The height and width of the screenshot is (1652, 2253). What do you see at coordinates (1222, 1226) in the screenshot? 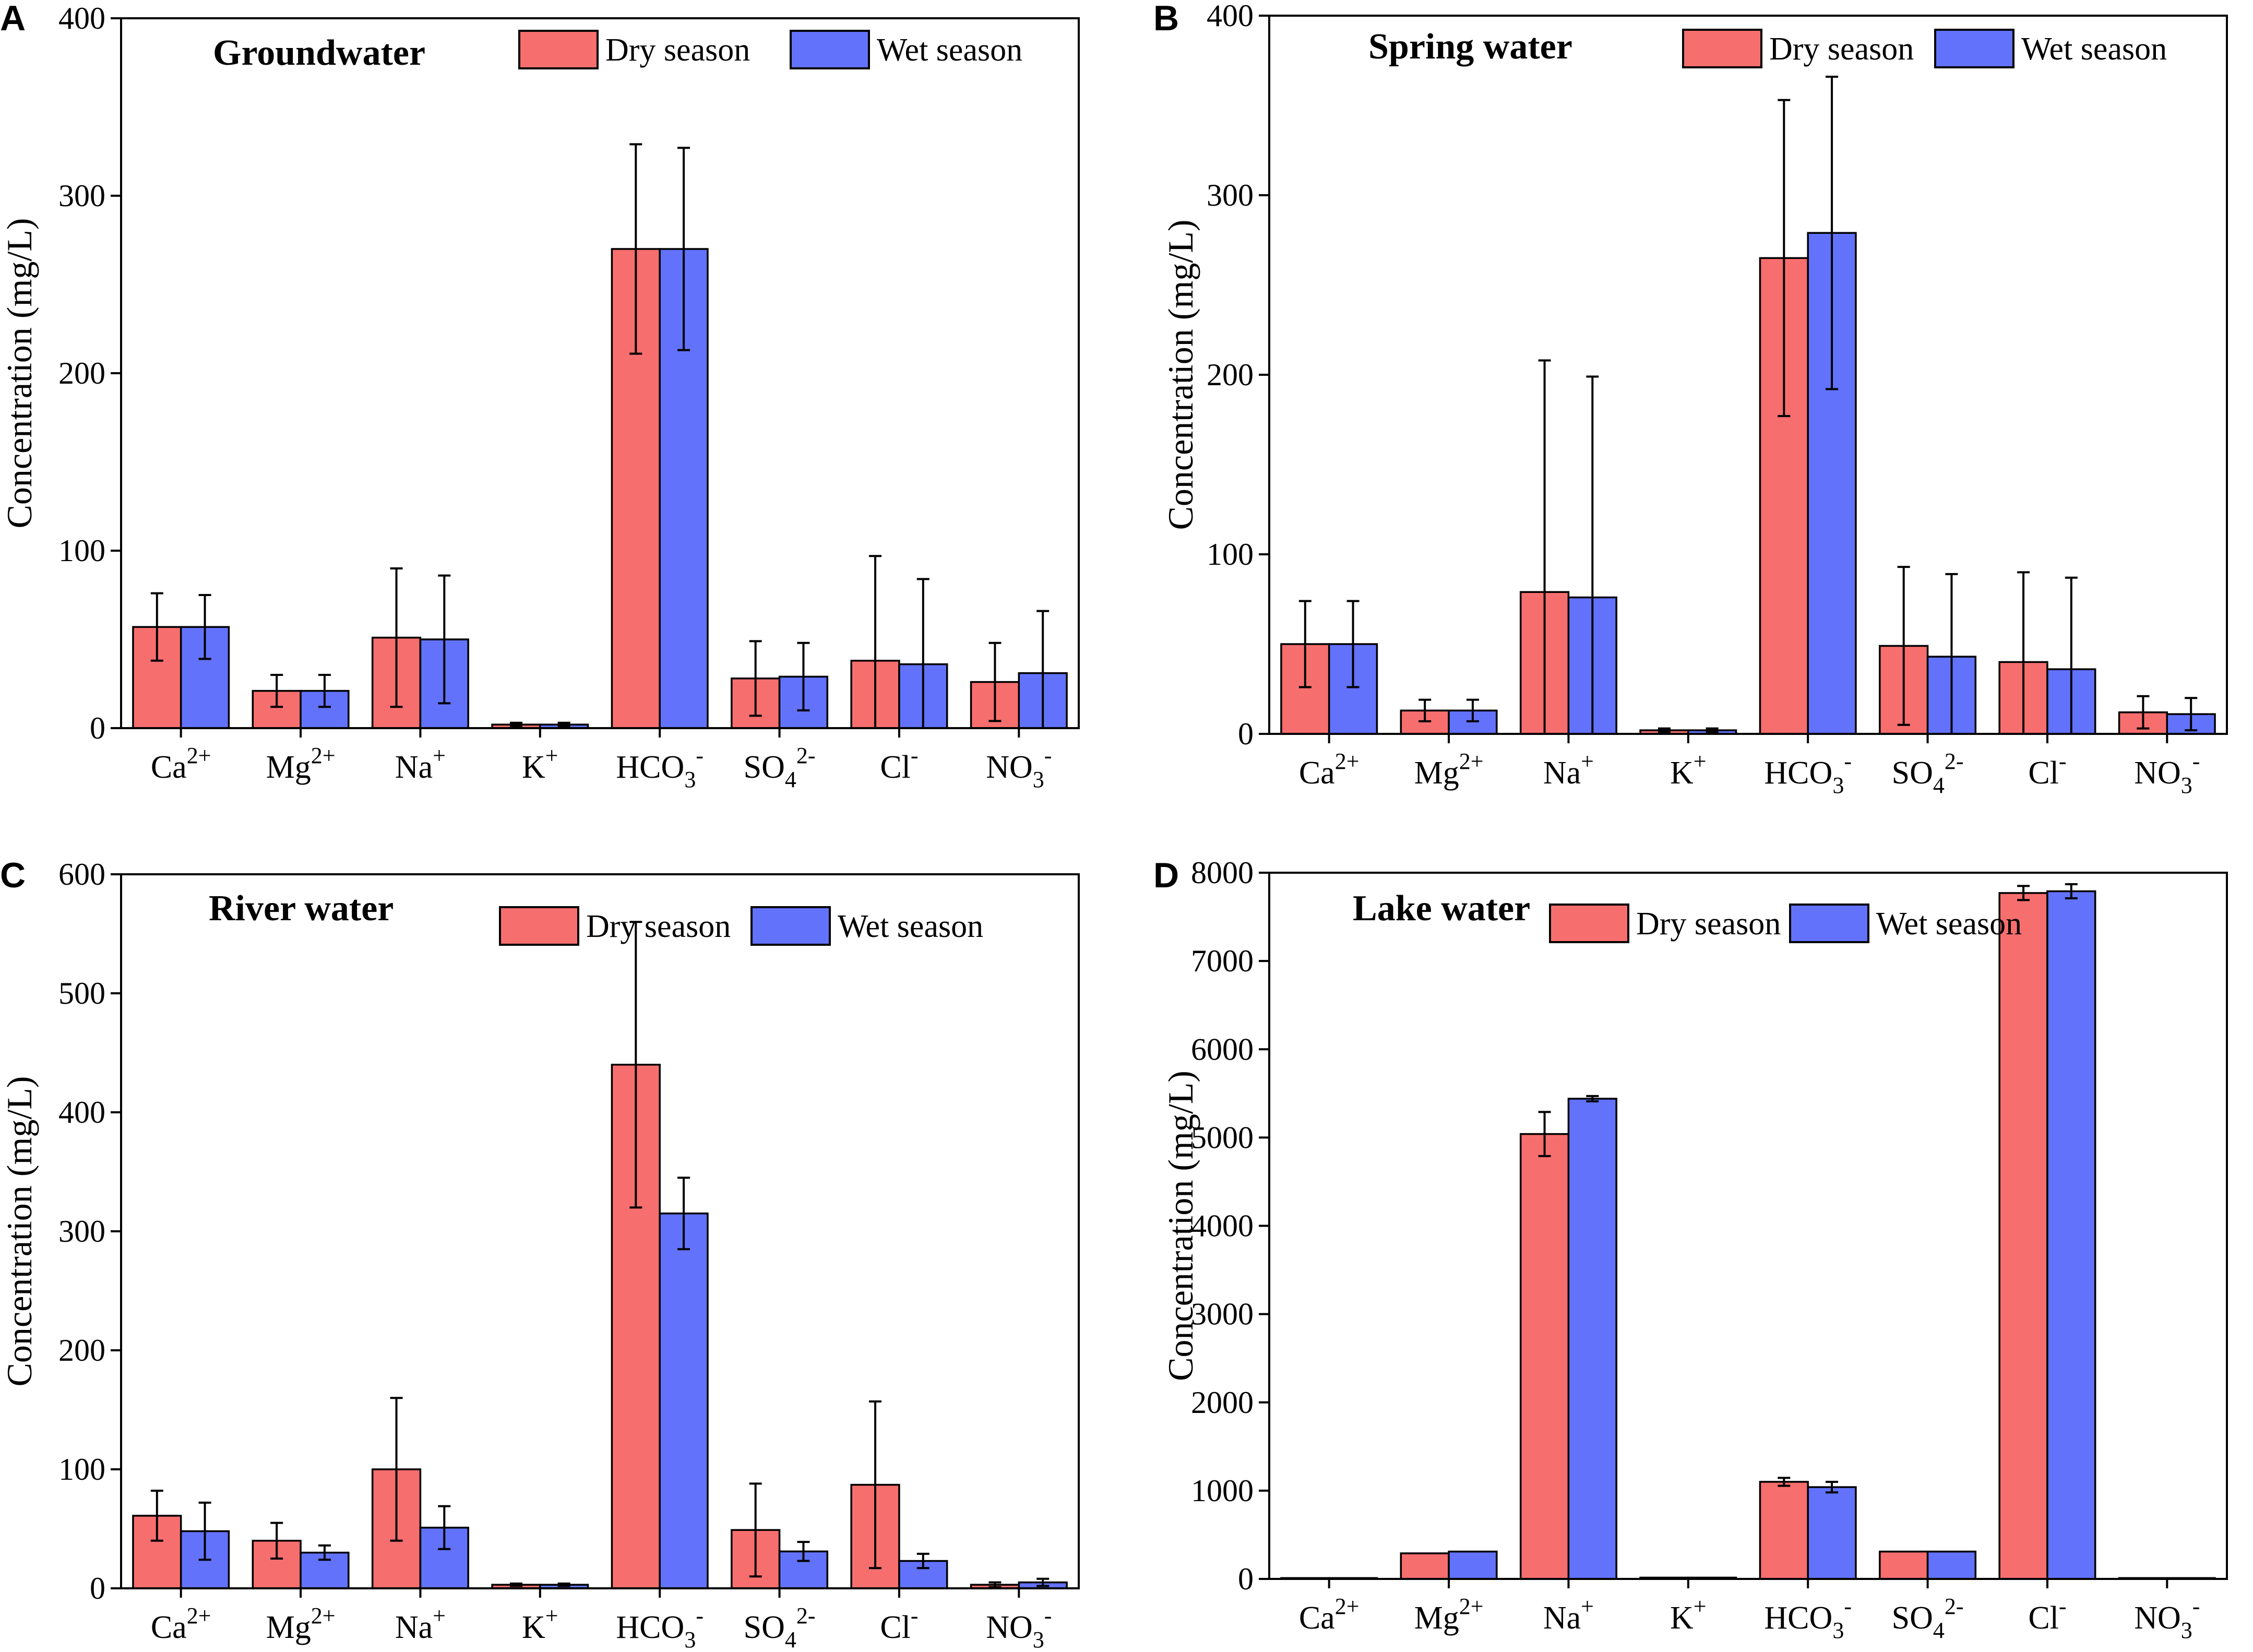
I see `y-tick-label: 4000` at bounding box center [1222, 1226].